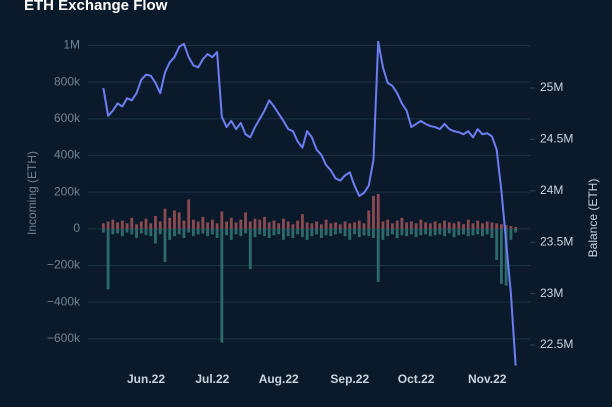 The height and width of the screenshot is (407, 612). What do you see at coordinates (76, 228) in the screenshot?
I see `y-tick-label: 0` at bounding box center [76, 228].